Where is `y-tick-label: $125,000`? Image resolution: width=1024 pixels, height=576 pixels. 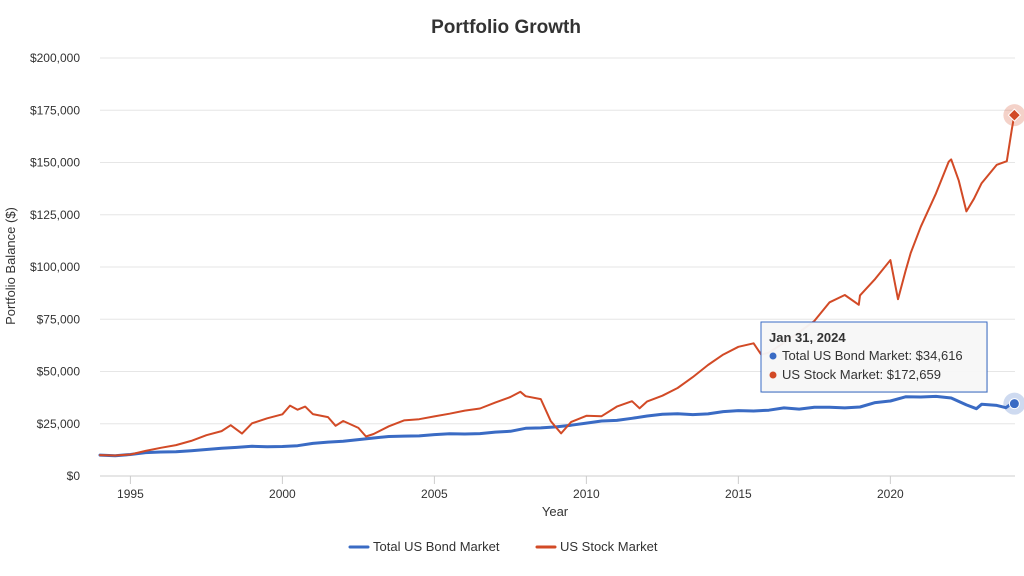 y-tick-label: $125,000 is located at coordinates (55, 215).